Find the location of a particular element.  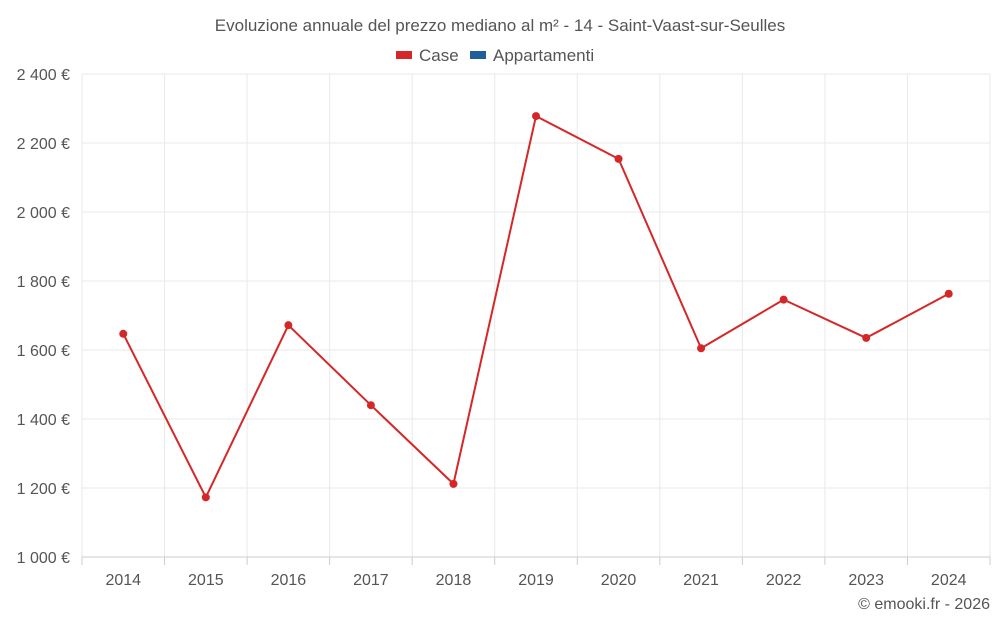

legend-label-case: Case is located at coordinates (439, 55).